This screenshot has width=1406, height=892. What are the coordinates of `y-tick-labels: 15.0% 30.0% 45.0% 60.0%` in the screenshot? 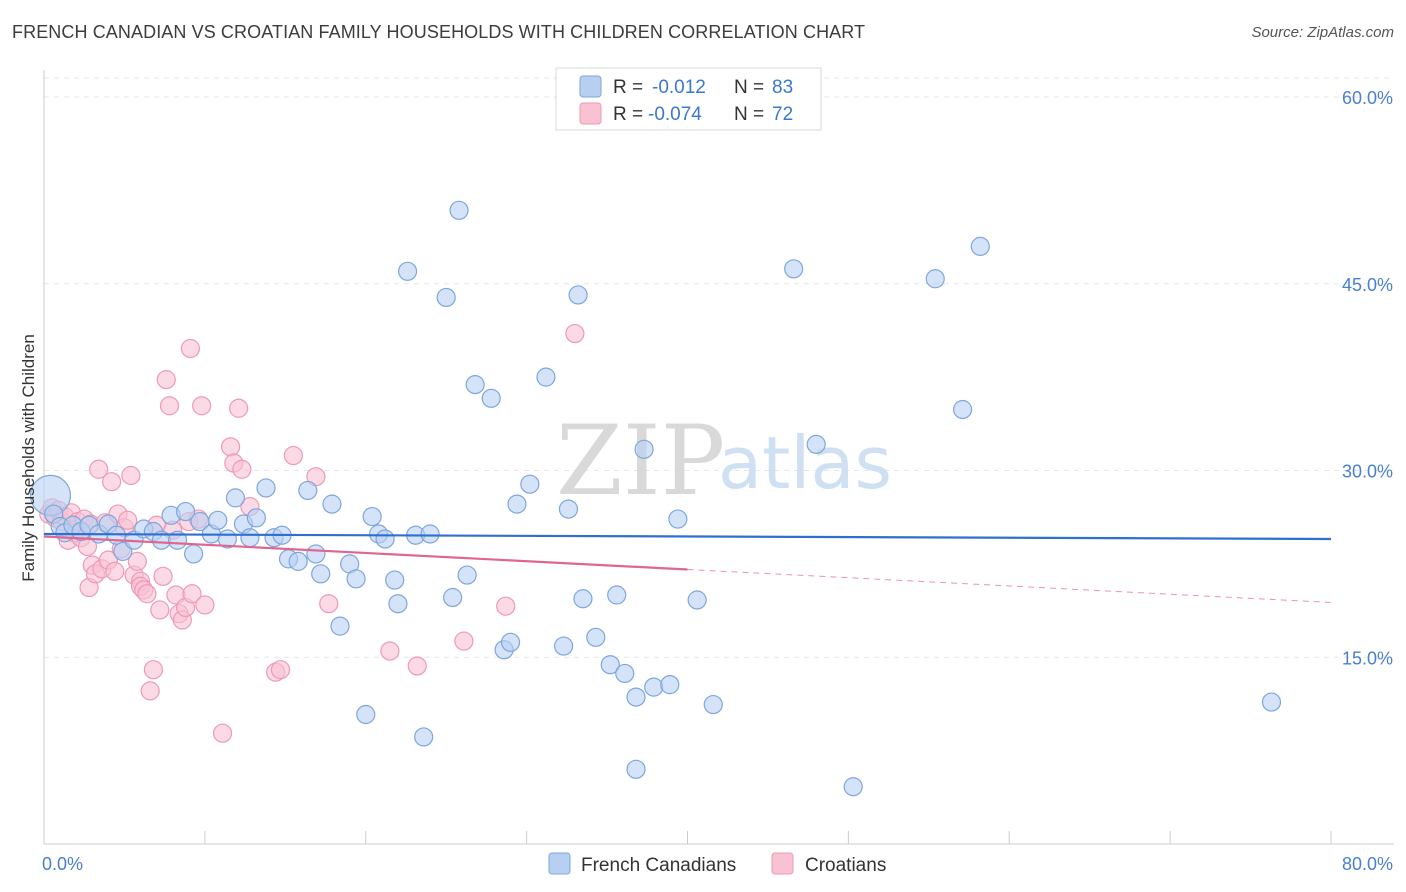 It's located at (1367, 378).